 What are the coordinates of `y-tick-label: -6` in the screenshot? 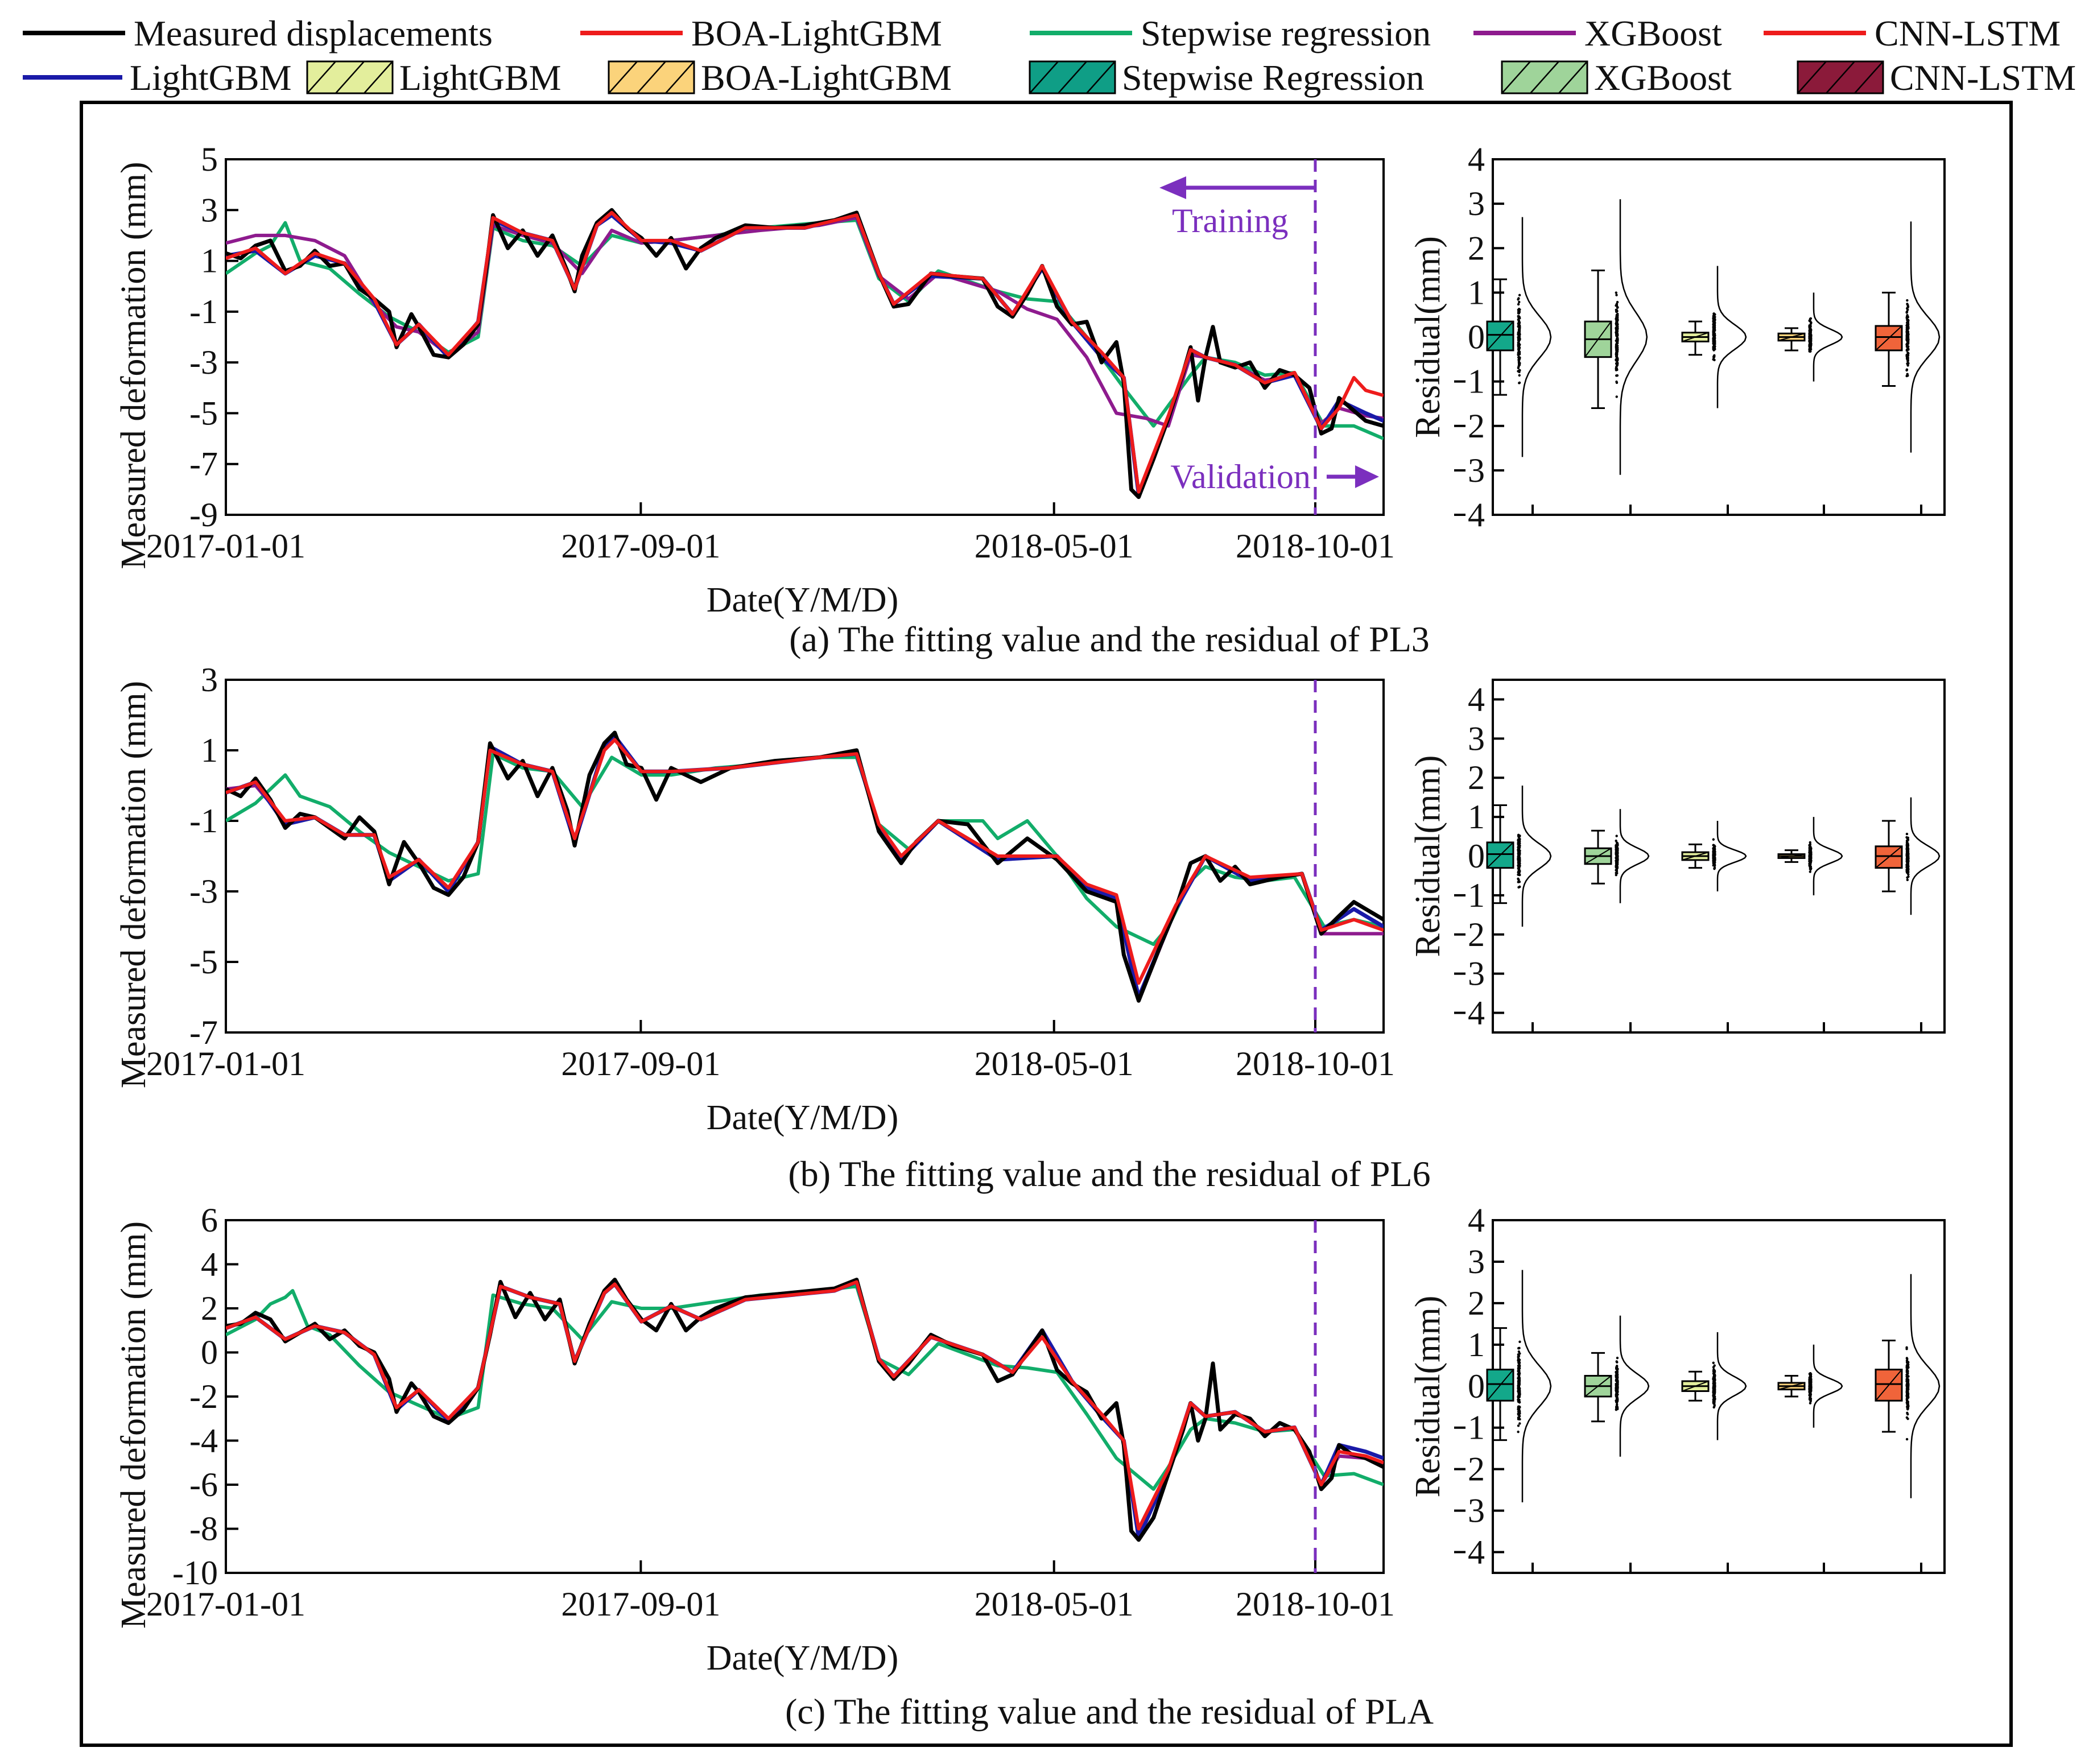 It's located at (204, 1484).